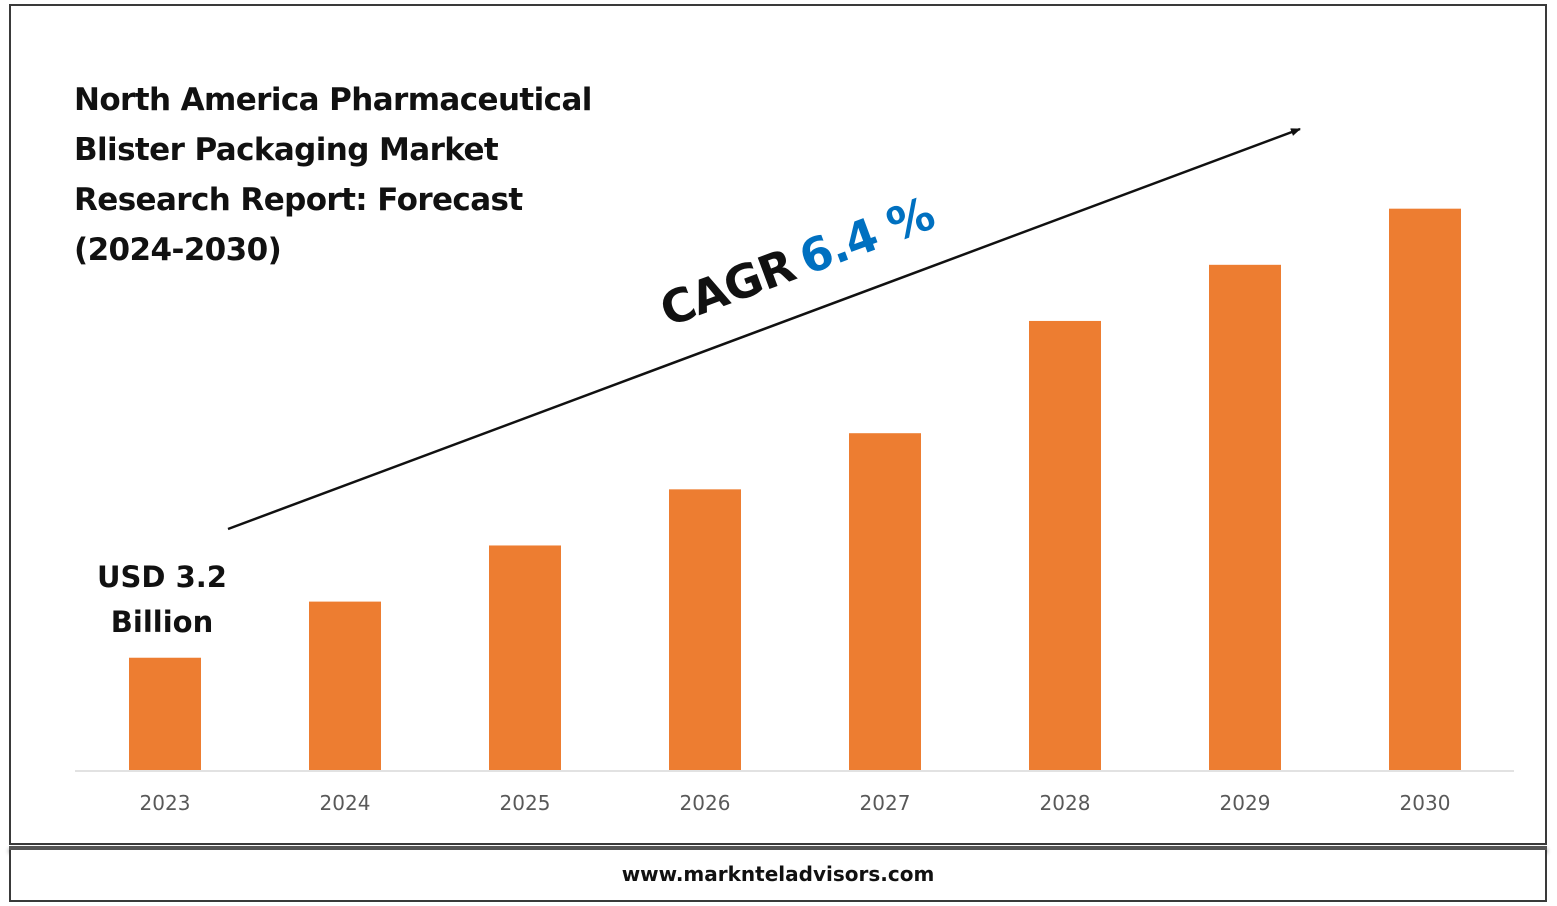  What do you see at coordinates (885, 601) in the screenshot?
I see `bar-2027` at bounding box center [885, 601].